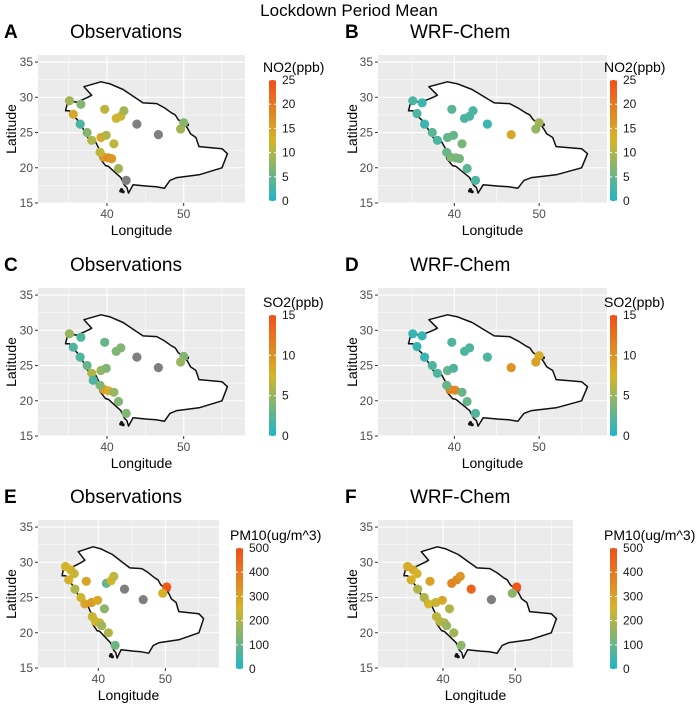 This screenshot has width=699, height=711. What do you see at coordinates (293, 302) in the screenshot?
I see `legend-title: SO2(ppb)` at bounding box center [293, 302].